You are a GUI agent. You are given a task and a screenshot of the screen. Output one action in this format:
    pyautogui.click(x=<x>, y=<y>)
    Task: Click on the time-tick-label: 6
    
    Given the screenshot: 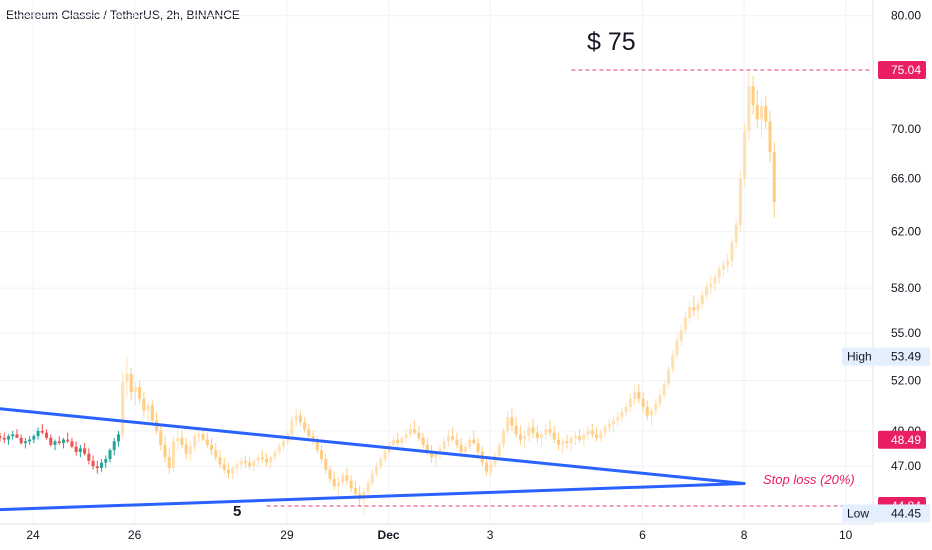 What is the action you would take?
    pyautogui.click(x=642, y=535)
    